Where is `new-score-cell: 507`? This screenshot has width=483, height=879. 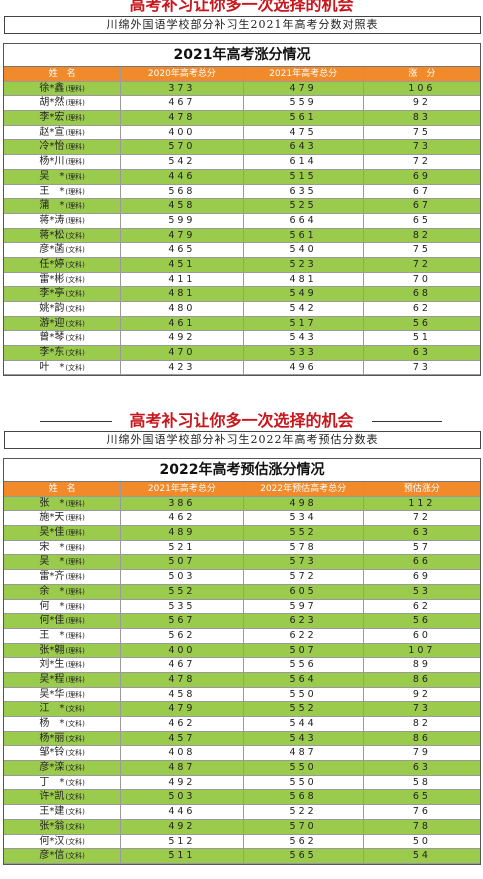
new-score-cell: 507 is located at coordinates (304, 650).